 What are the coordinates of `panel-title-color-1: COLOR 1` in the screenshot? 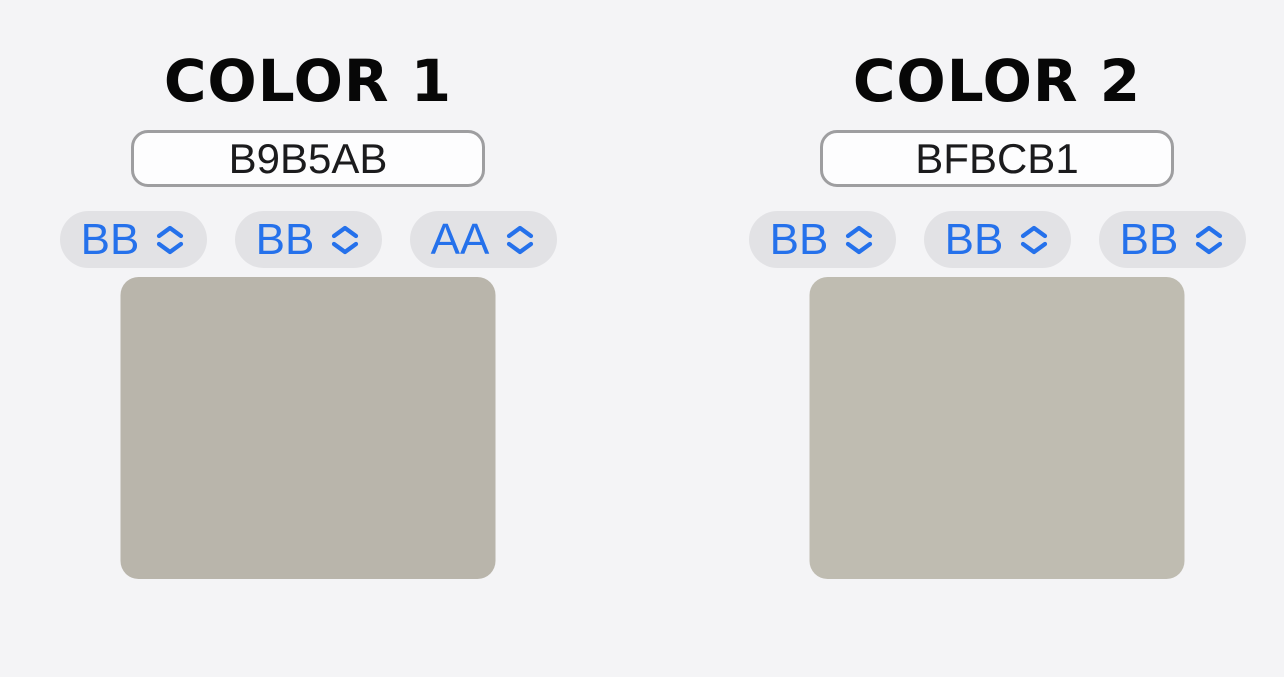 It's located at (308, 81).